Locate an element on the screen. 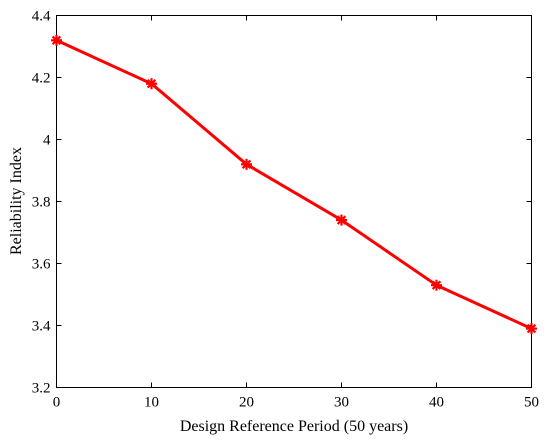 The width and height of the screenshot is (550, 441). y-tick-label: 3.8 is located at coordinates (41, 203).